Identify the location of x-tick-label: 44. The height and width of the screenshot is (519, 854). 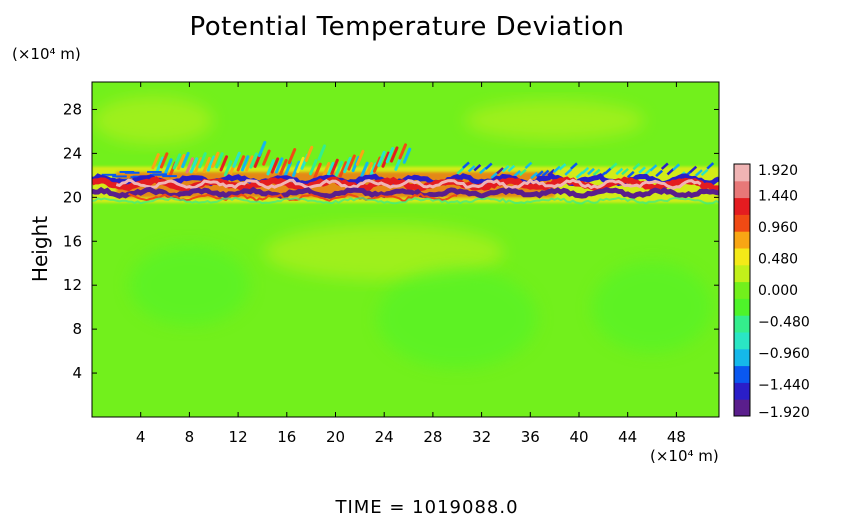
(627, 437).